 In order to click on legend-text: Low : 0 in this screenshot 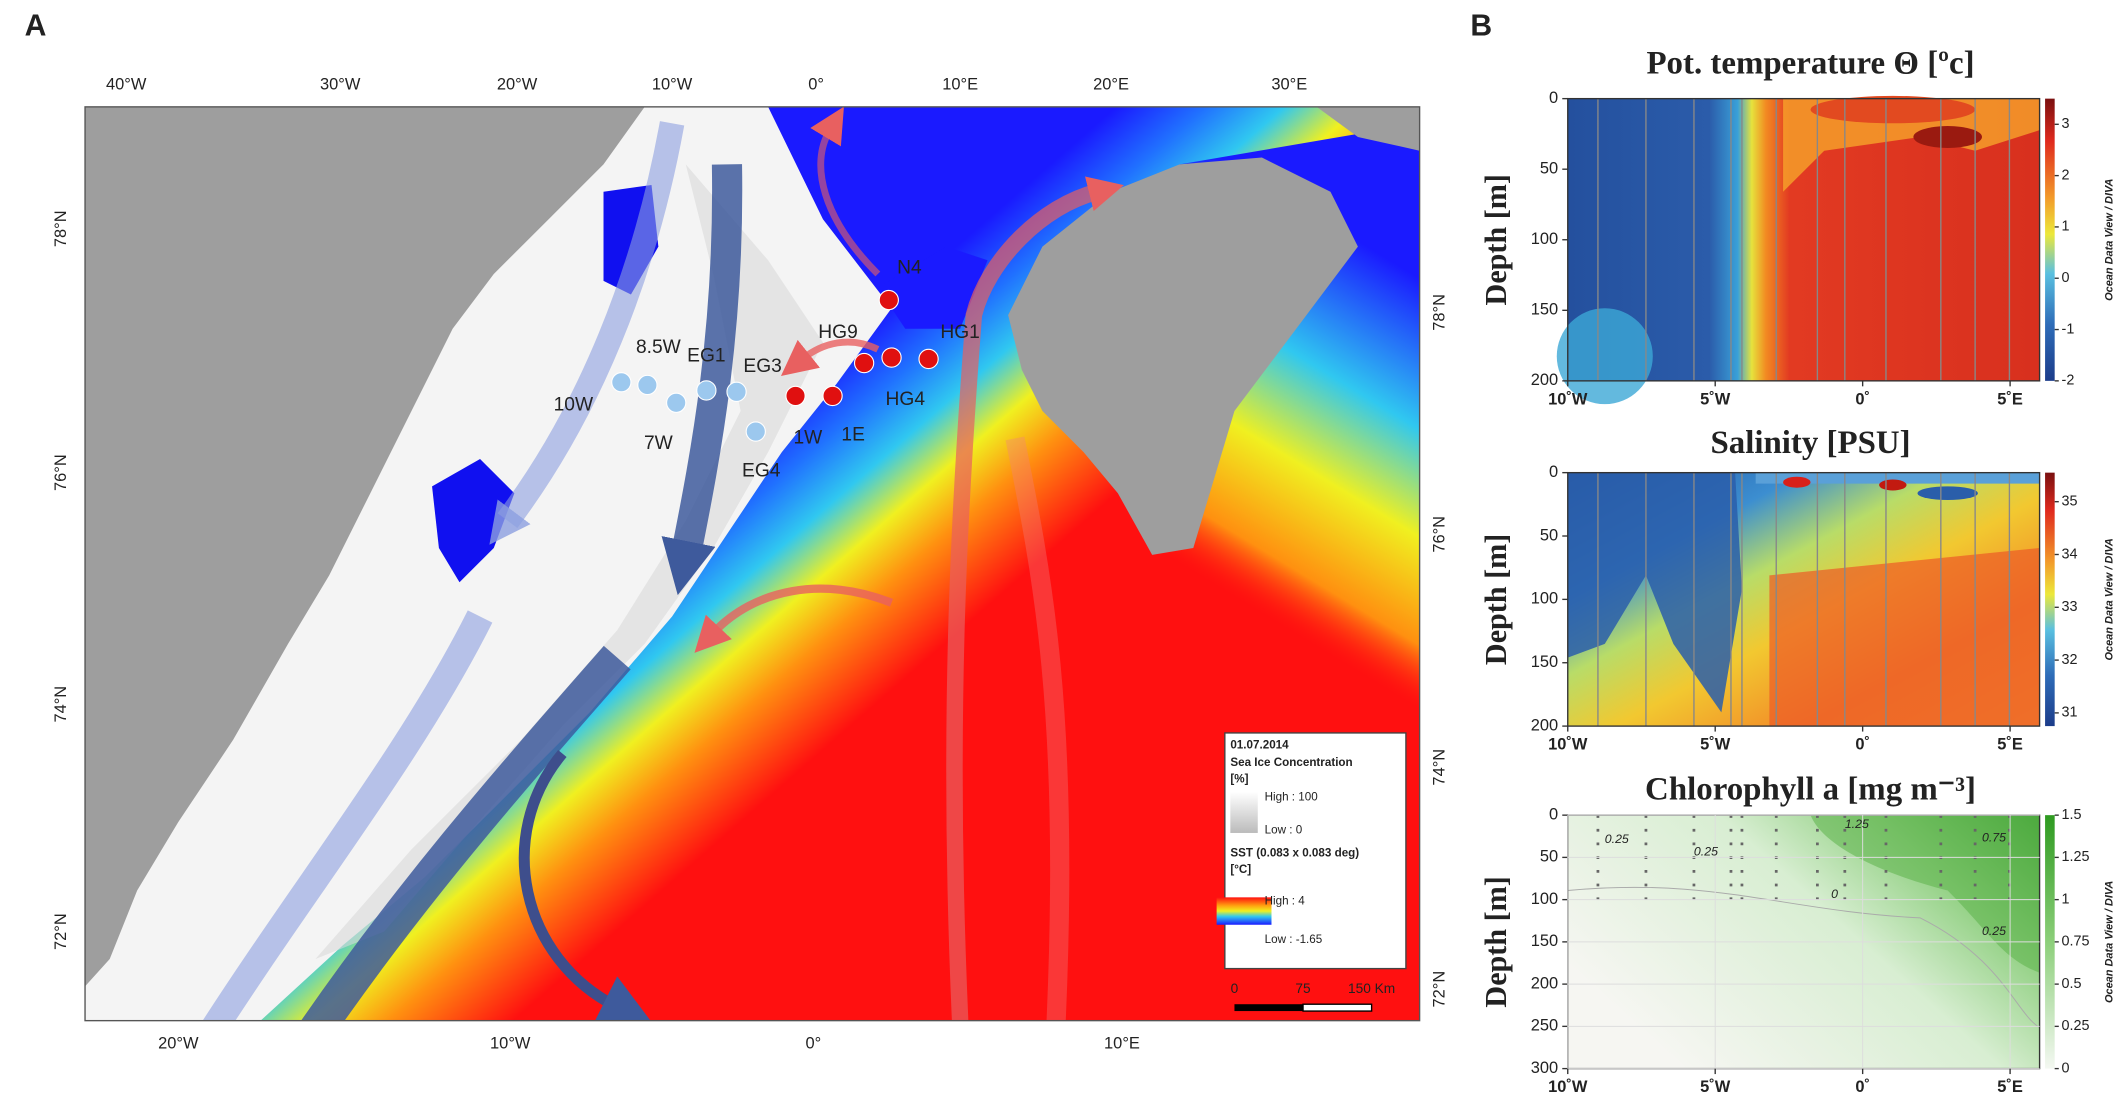, I will do `click(1284, 829)`.